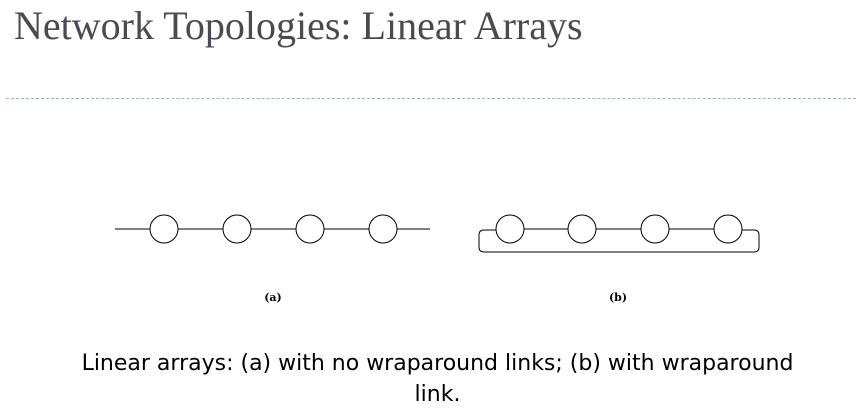 The width and height of the screenshot is (857, 411). I want to click on wraparound-link, so click(619, 241).